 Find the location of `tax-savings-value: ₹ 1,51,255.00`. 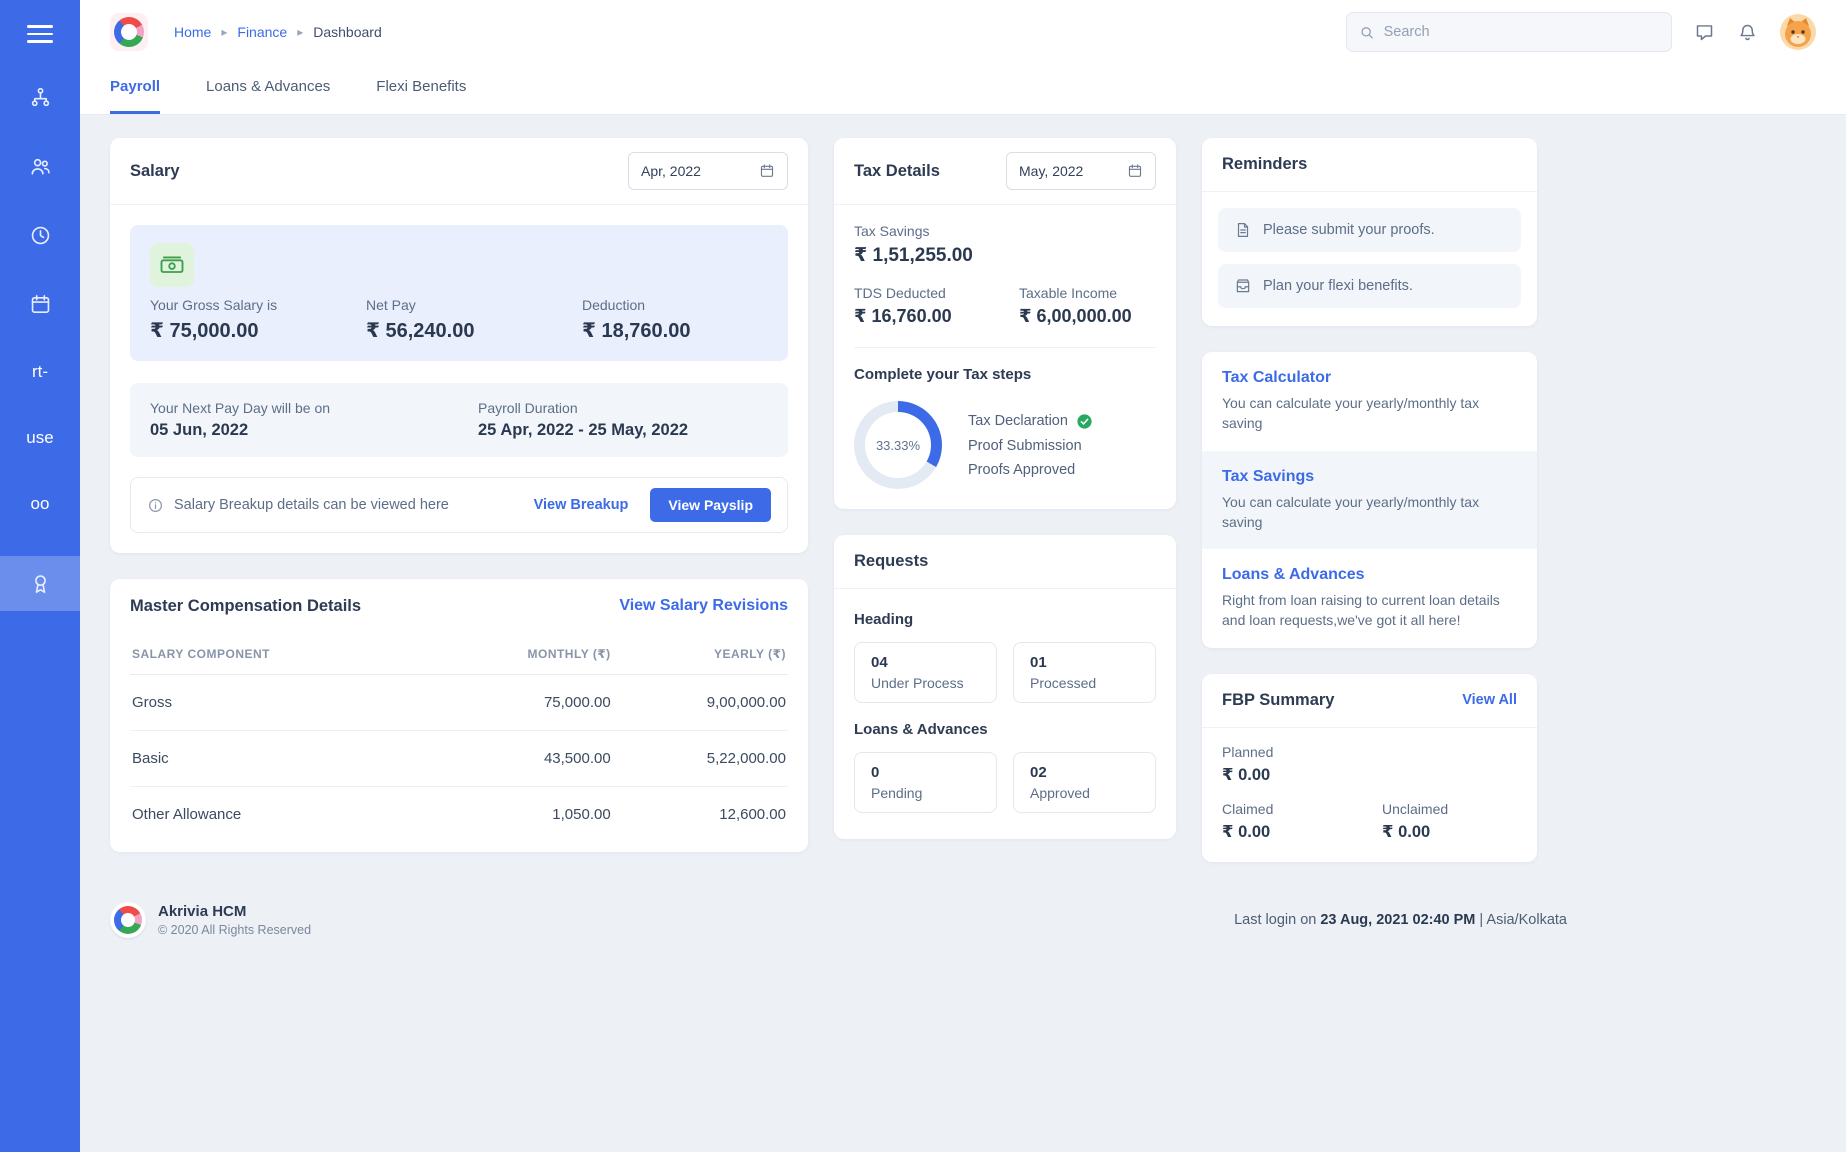

tax-savings-value: ₹ 1,51,255.00 is located at coordinates (913, 255).